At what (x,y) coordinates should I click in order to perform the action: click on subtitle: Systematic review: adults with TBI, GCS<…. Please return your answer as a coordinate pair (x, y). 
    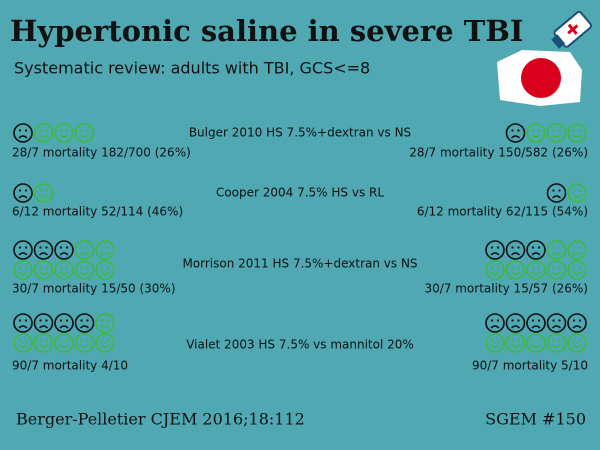
    Looking at the image, I should click on (192, 68).